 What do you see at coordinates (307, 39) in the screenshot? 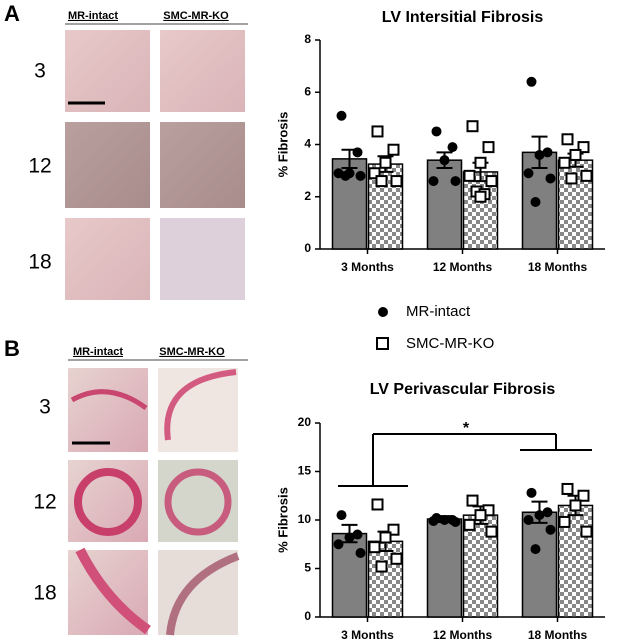
I see `y-tick-label: 8` at bounding box center [307, 39].